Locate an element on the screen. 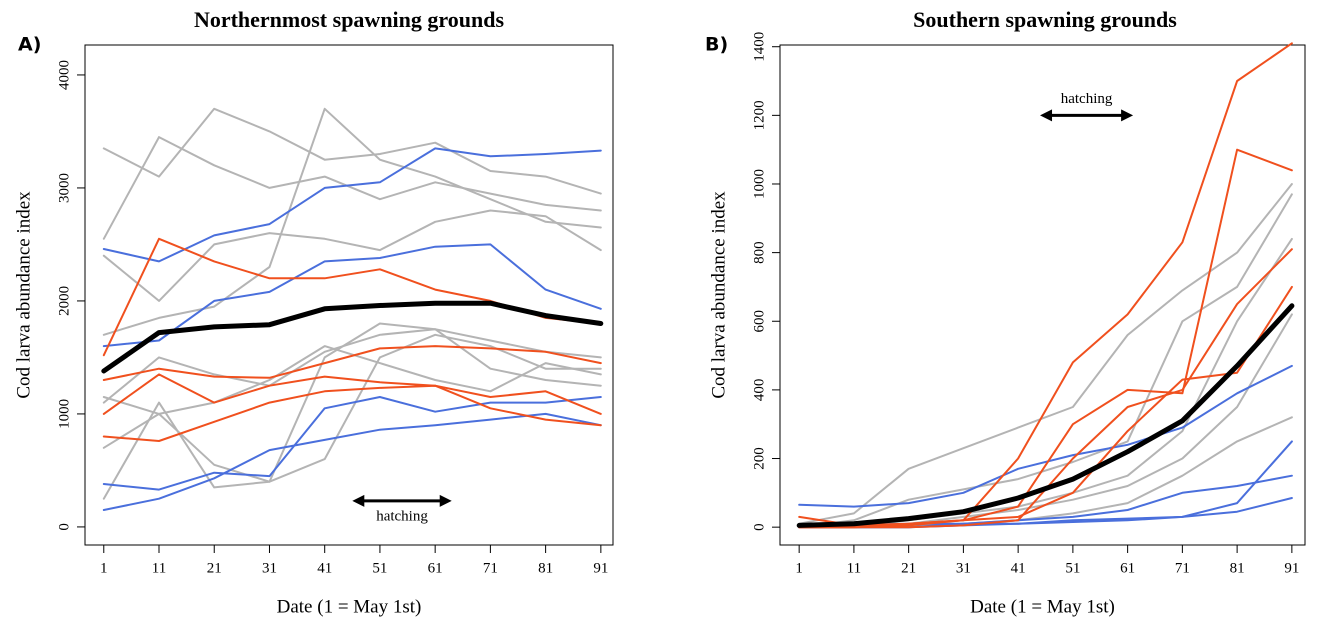 The image size is (1321, 626). y-tick-label: 200 is located at coordinates (759, 458).